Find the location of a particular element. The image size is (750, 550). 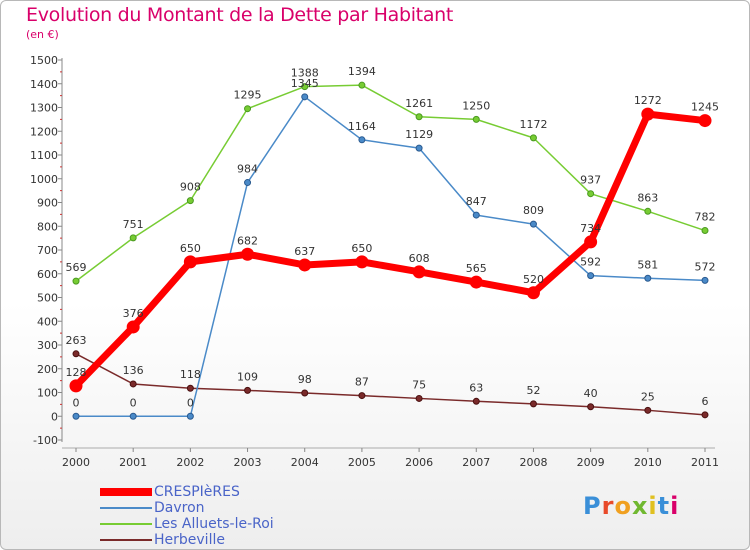

data-label: 136 is located at coordinates (133, 370).